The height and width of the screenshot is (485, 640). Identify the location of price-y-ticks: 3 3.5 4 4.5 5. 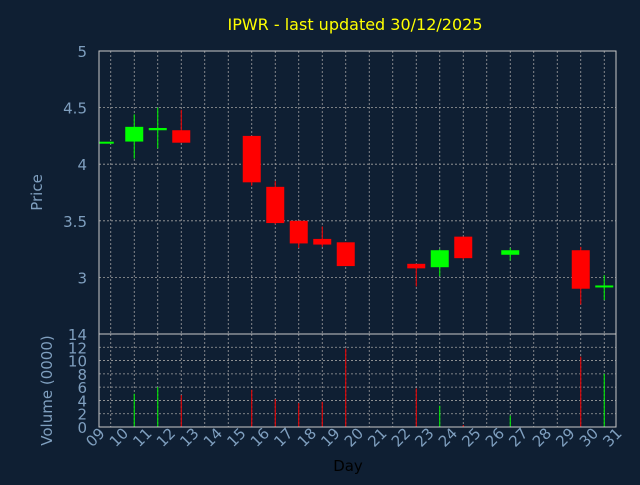
(75, 165).